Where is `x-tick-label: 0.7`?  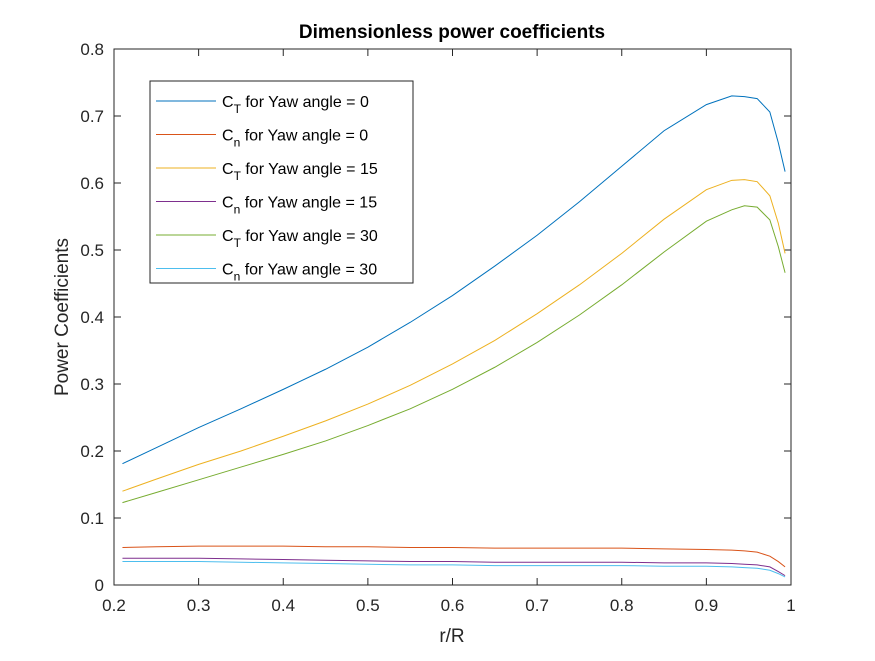
x-tick-label: 0.7 is located at coordinates (537, 605).